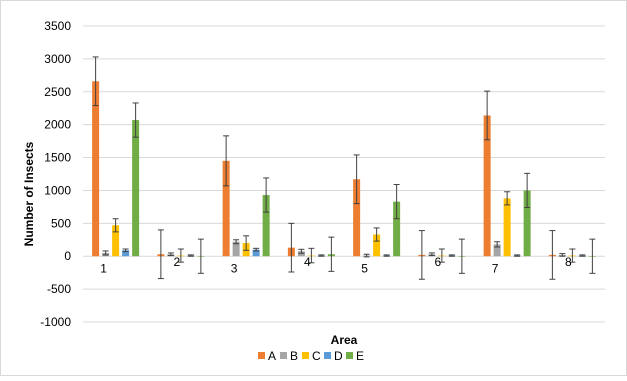 The image size is (627, 381). I want to click on x-tick-label: 7, so click(495, 269).